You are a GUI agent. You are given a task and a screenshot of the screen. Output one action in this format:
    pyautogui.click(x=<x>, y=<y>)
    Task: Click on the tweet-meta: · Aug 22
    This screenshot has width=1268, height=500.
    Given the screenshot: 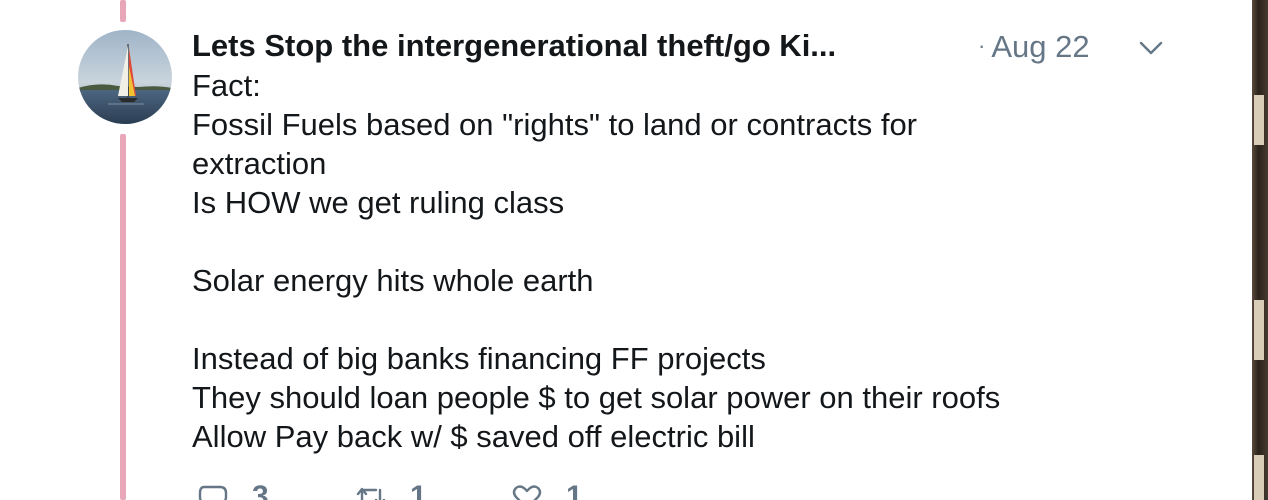 What is the action you would take?
    pyautogui.click(x=1034, y=46)
    